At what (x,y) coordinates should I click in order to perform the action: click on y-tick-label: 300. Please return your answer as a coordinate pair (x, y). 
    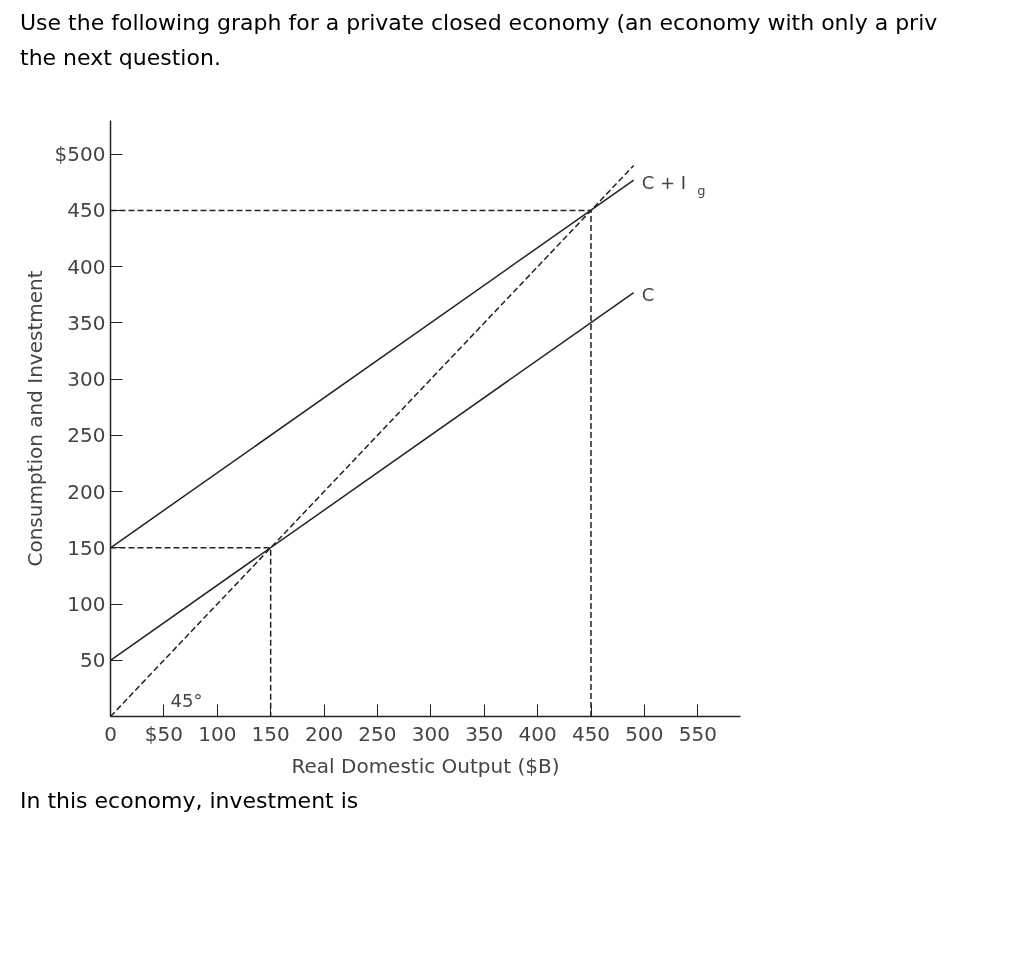
    Looking at the image, I should click on (86, 379).